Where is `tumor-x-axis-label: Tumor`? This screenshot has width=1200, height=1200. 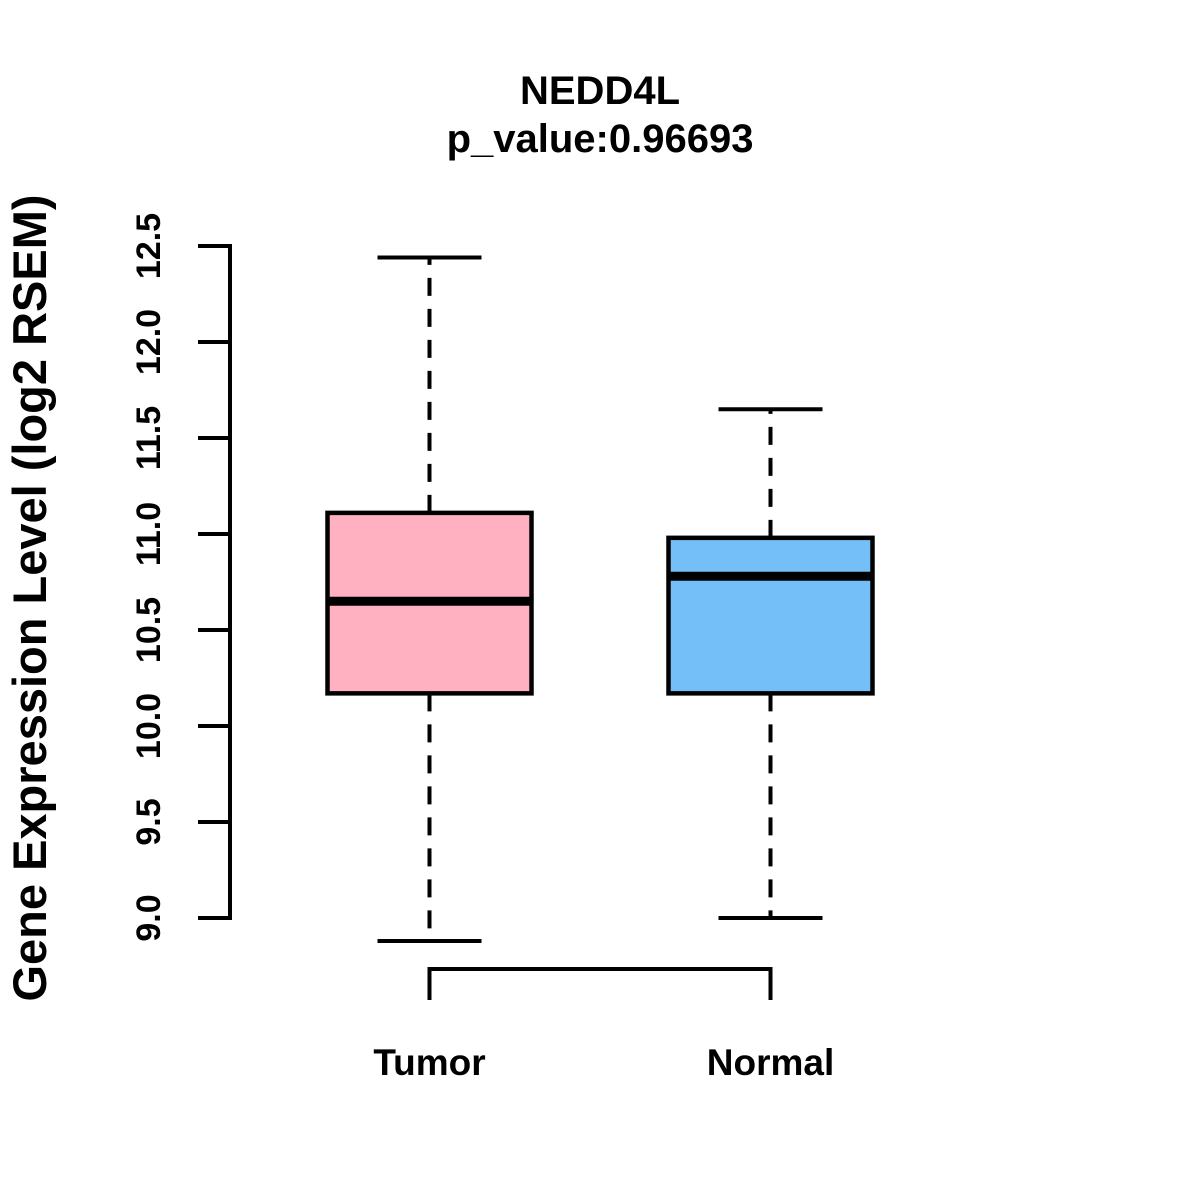 tumor-x-axis-label: Tumor is located at coordinates (429, 1062).